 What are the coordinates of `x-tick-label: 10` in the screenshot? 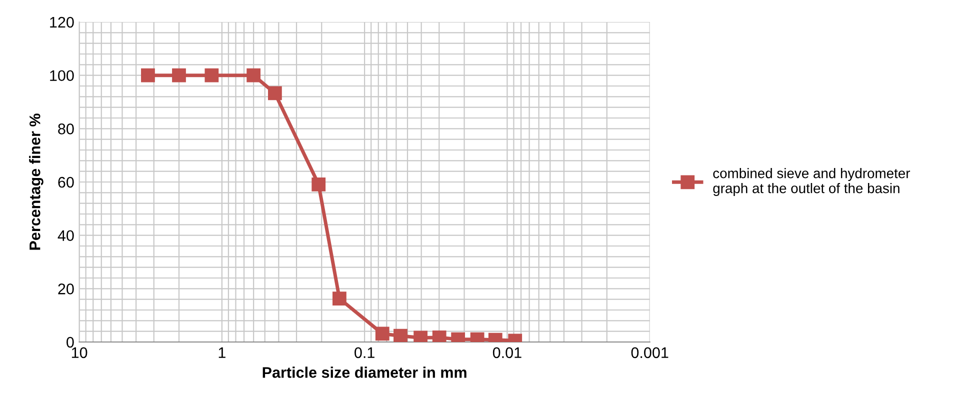 It's located at (80, 352).